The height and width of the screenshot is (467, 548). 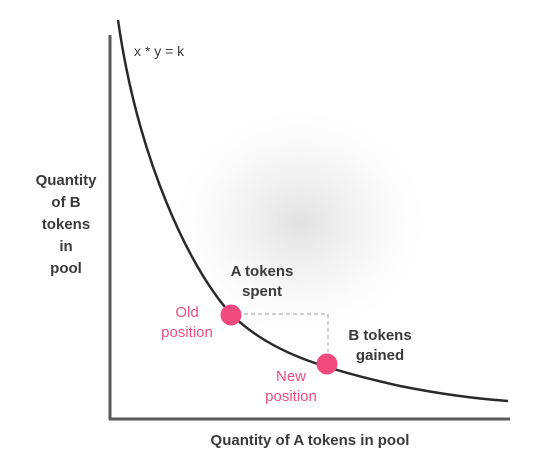 What do you see at coordinates (327, 364) in the screenshot?
I see `new-position-point` at bounding box center [327, 364].